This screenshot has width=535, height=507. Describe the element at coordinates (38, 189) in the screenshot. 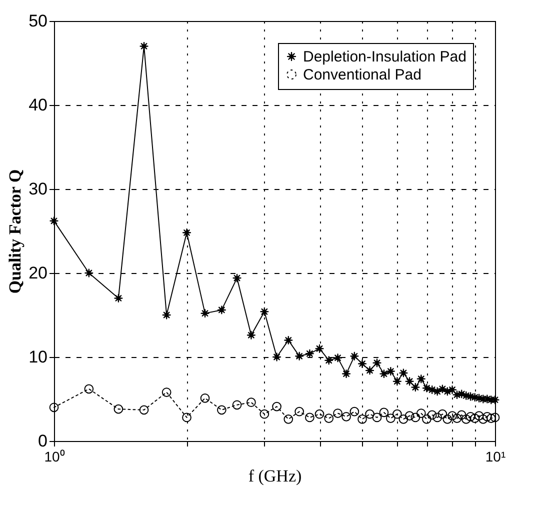

I see `y-tick-label: 30` at that location.